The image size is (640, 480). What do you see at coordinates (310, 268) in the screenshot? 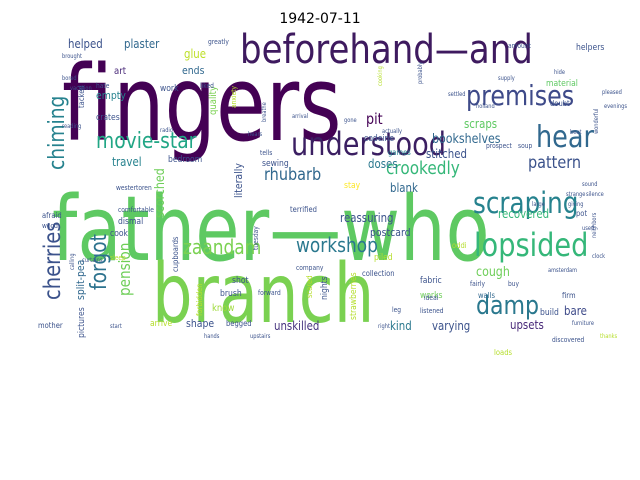
I see `cloud-word: company` at bounding box center [310, 268].